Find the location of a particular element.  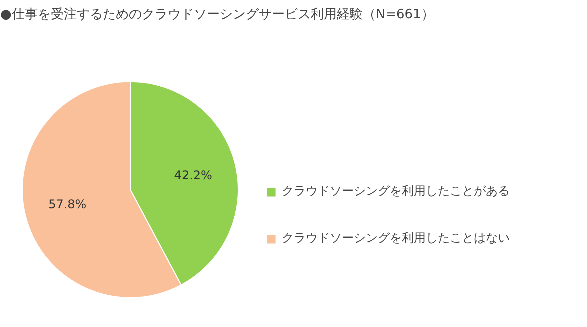

legend-label: クラウドソーシングを利用したことはない is located at coordinates (396, 238).